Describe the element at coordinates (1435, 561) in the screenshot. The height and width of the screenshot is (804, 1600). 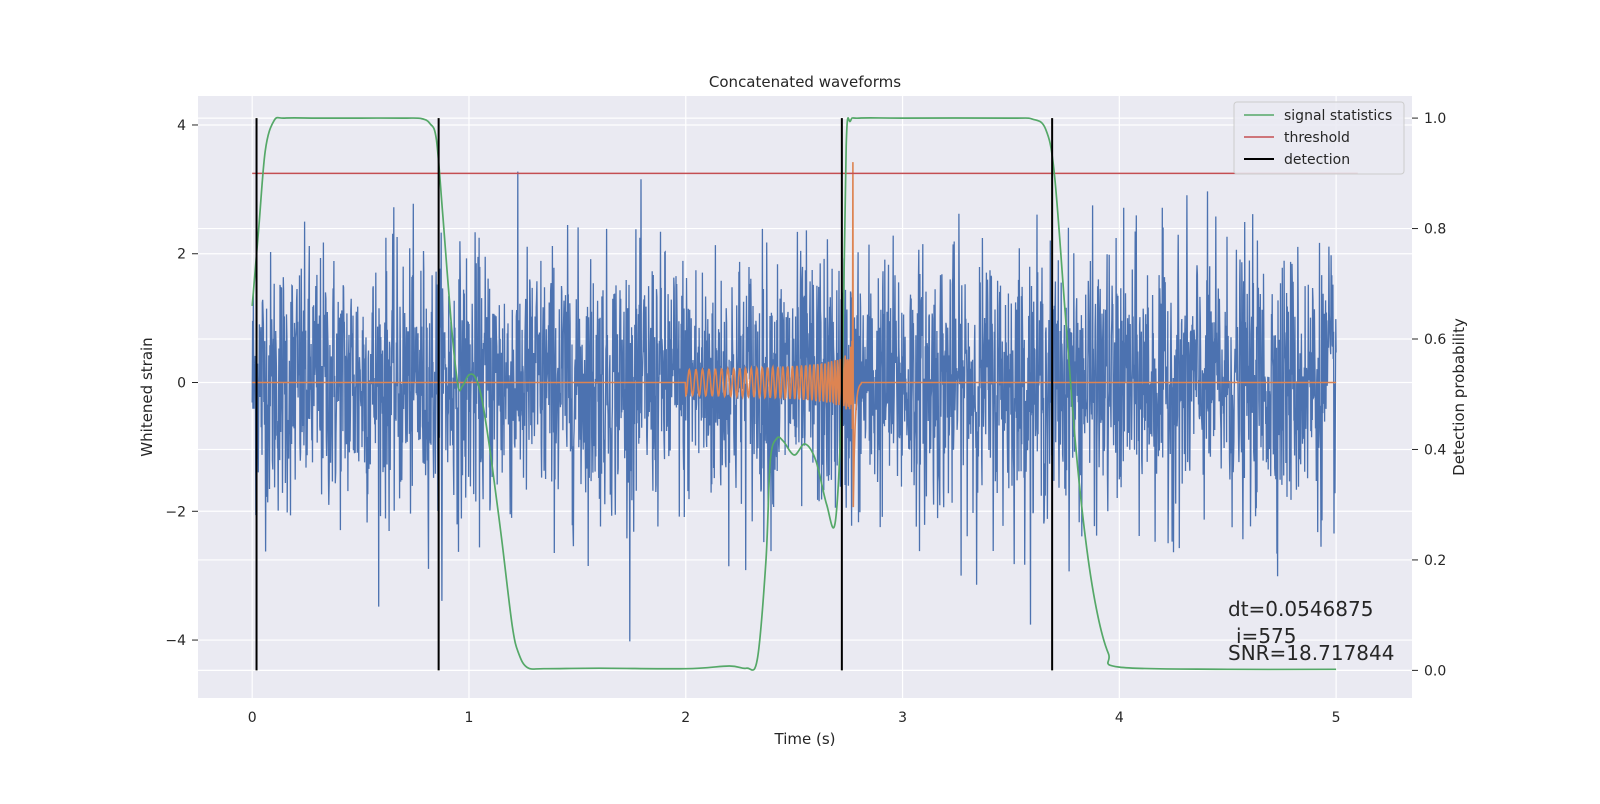
I see `y2-tick-label: 0.2` at that location.